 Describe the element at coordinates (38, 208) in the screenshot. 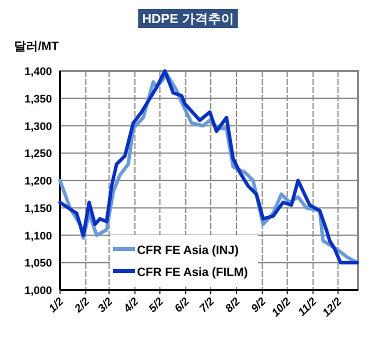

I see `y-tick-label: 1,150` at that location.